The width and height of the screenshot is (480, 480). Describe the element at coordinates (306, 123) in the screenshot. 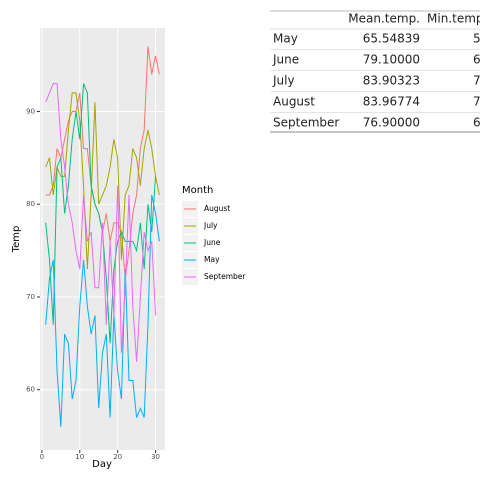

I see `row-label: September` at that location.